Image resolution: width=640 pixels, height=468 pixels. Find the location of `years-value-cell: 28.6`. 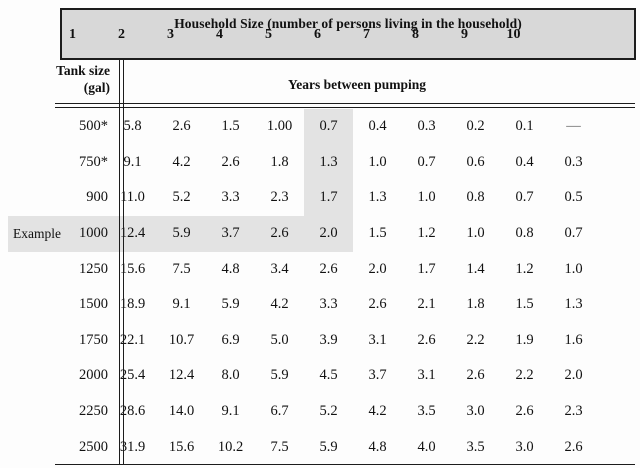

years-value-cell: 28.6 is located at coordinates (132, 411).